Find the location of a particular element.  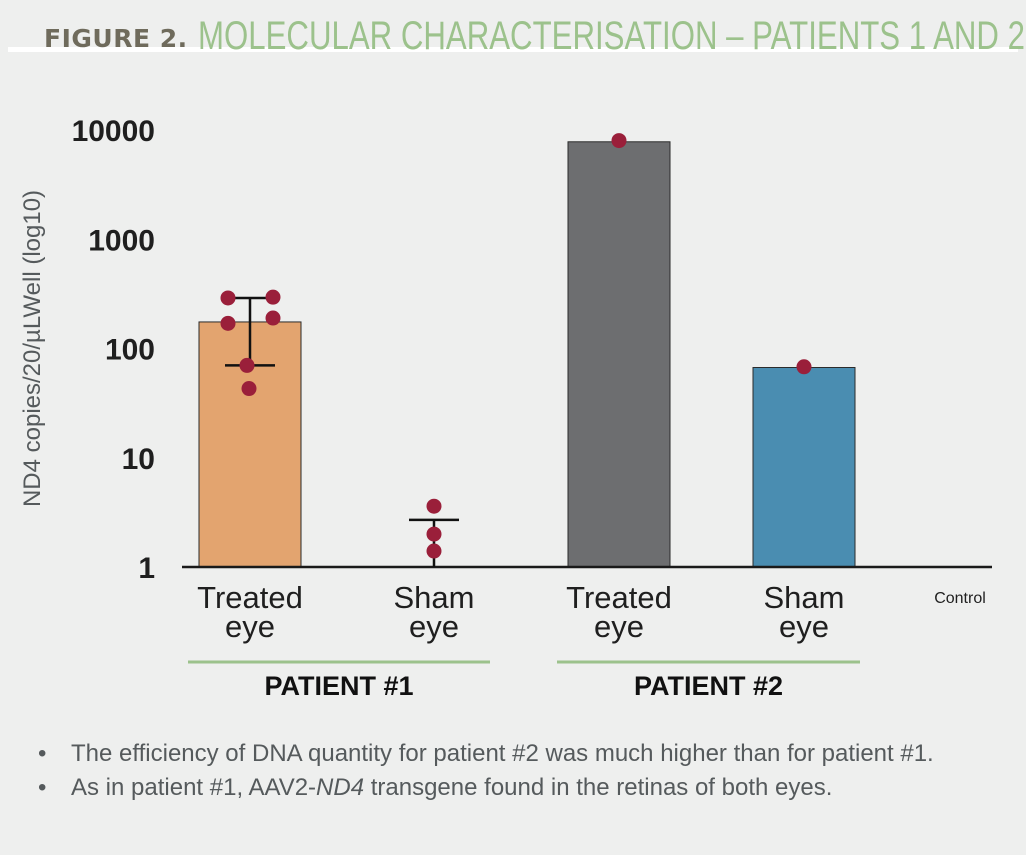

header-rule is located at coordinates (513, 49).